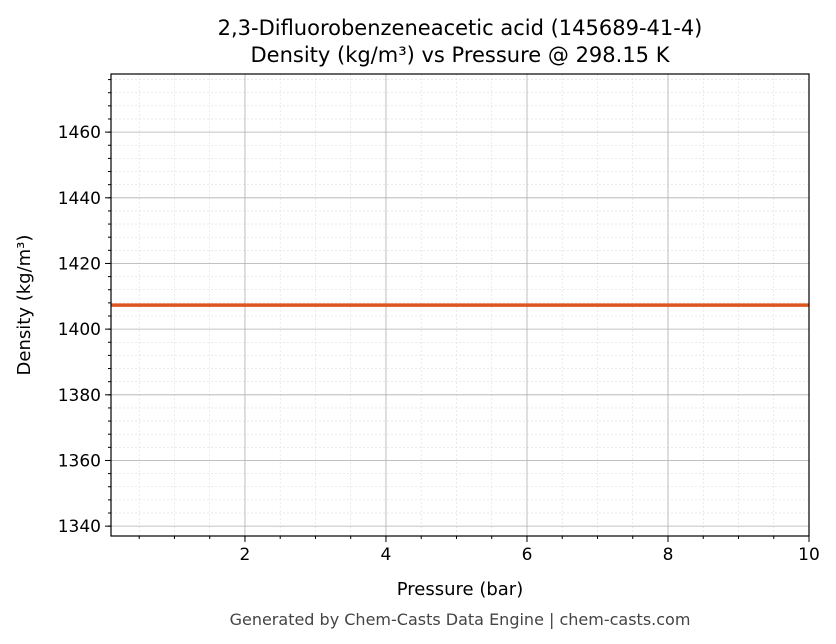  Describe the element at coordinates (245, 555) in the screenshot. I see `x-tick-label: 2` at that location.